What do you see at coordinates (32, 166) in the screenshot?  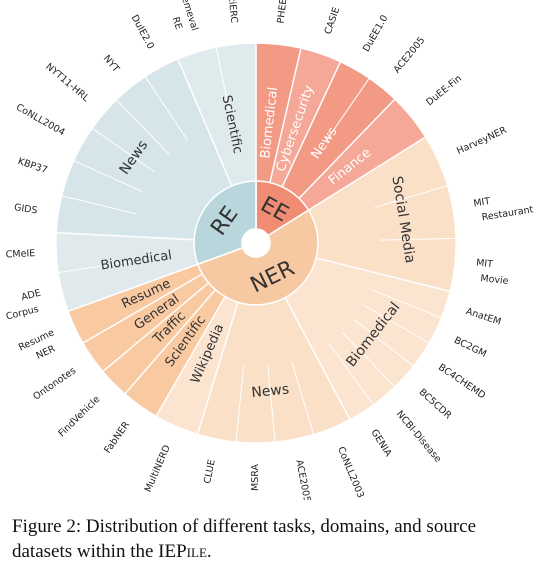 I see `dataset-label-kbp37: KBP37` at bounding box center [32, 166].